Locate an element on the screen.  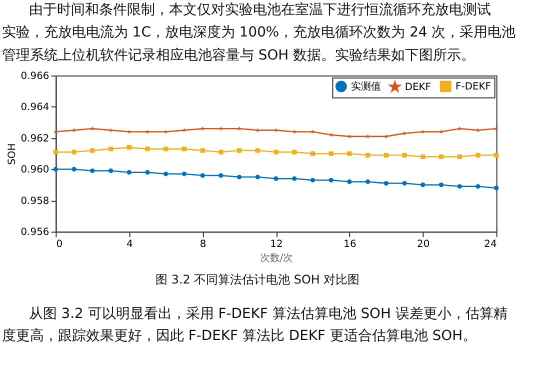
x-tick-label: 12 is located at coordinates (276, 244).